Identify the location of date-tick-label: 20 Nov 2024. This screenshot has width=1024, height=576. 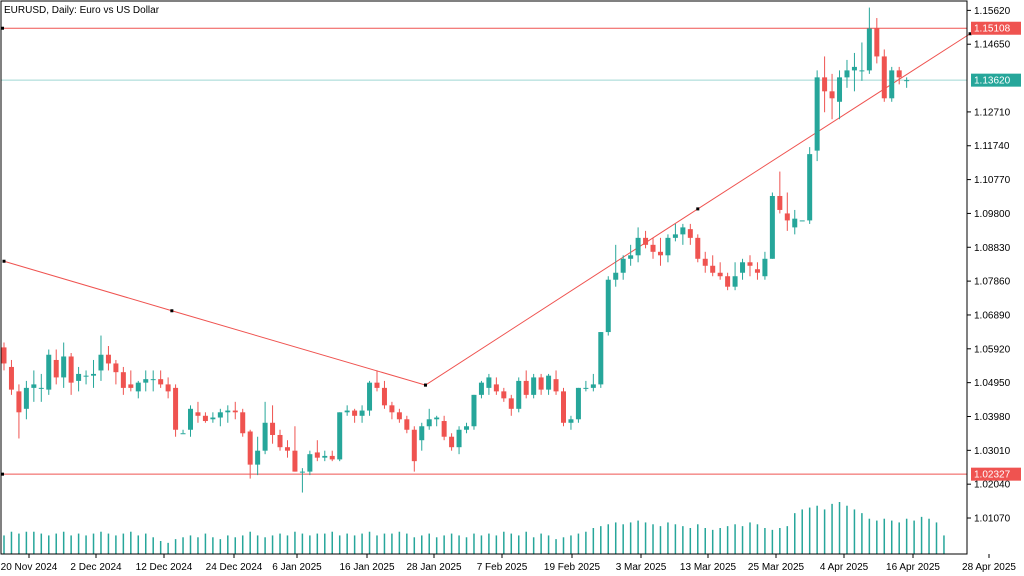
(29, 567).